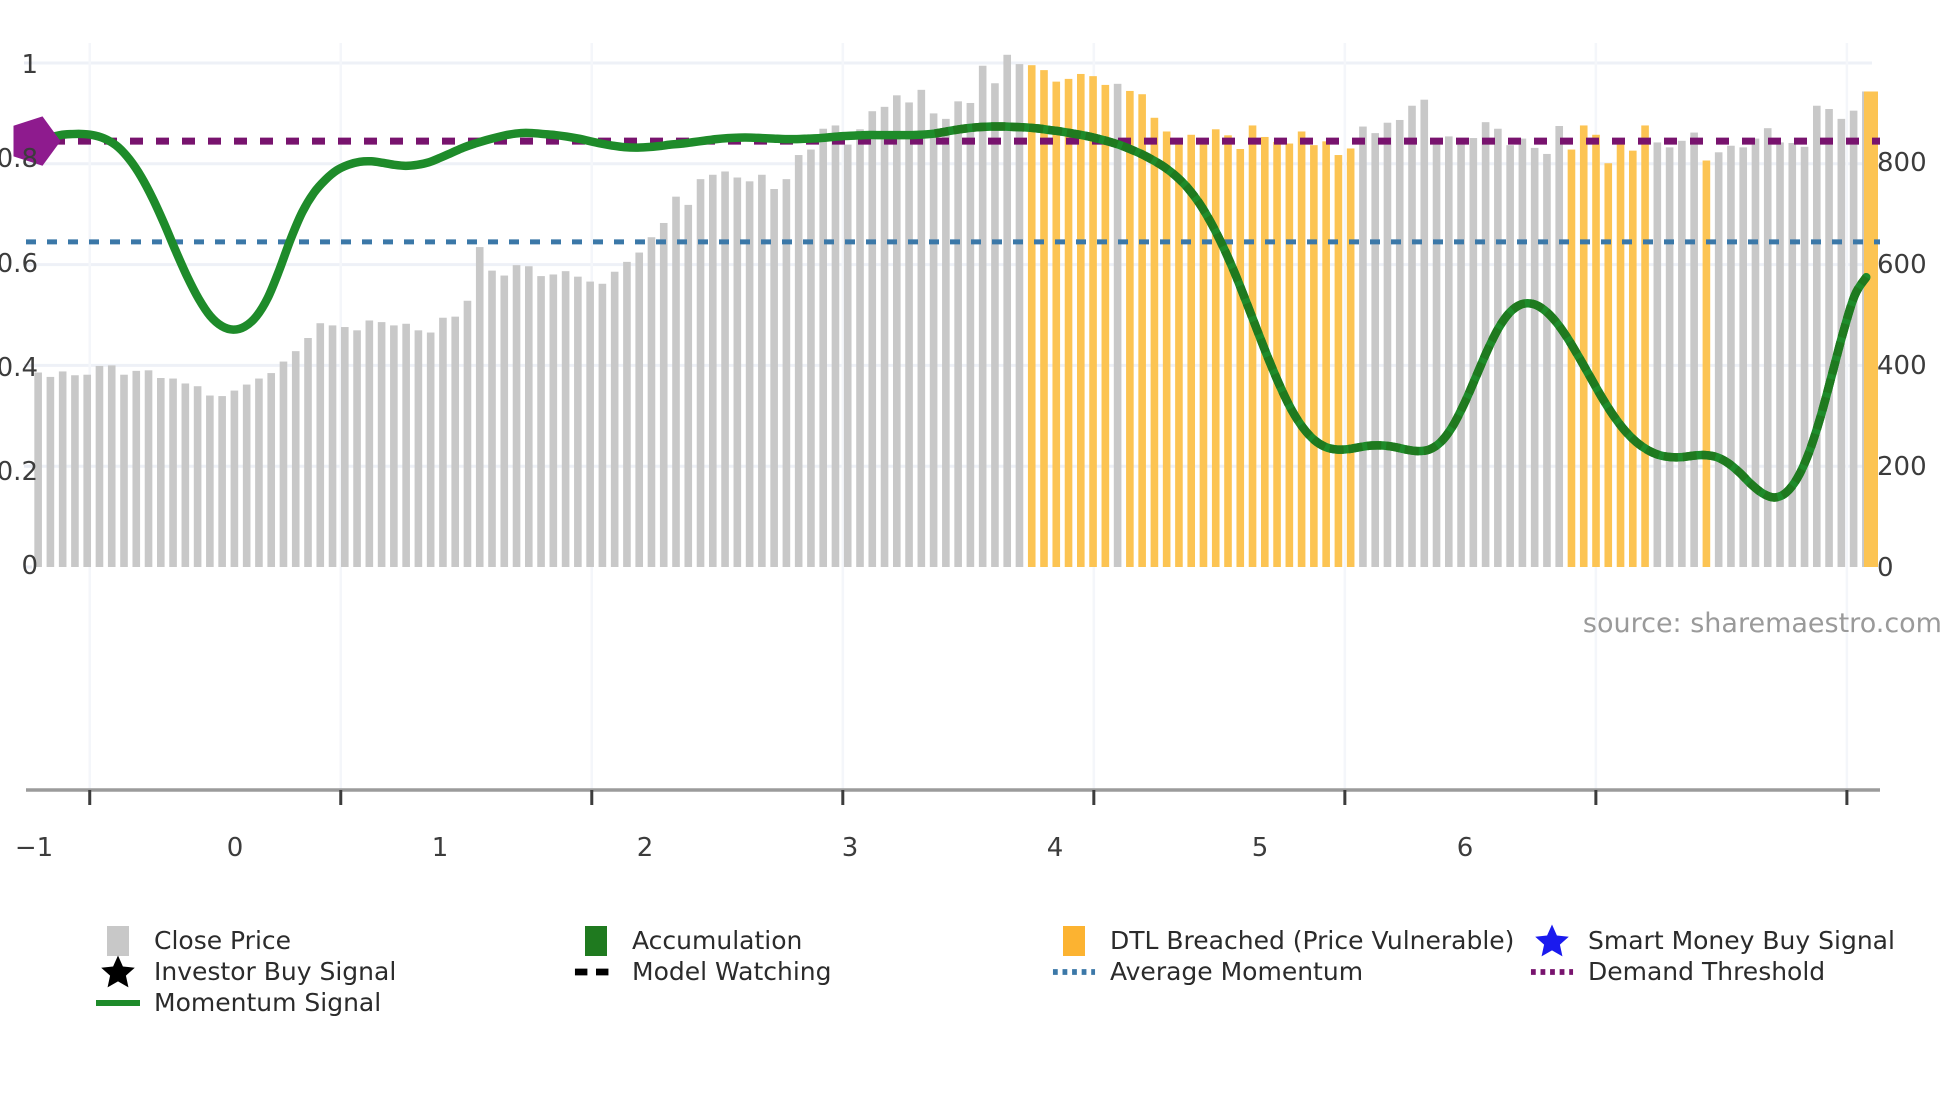 The image size is (1960, 1102). I want to click on legend-item-label: Investor Buy Signal, so click(275, 971).